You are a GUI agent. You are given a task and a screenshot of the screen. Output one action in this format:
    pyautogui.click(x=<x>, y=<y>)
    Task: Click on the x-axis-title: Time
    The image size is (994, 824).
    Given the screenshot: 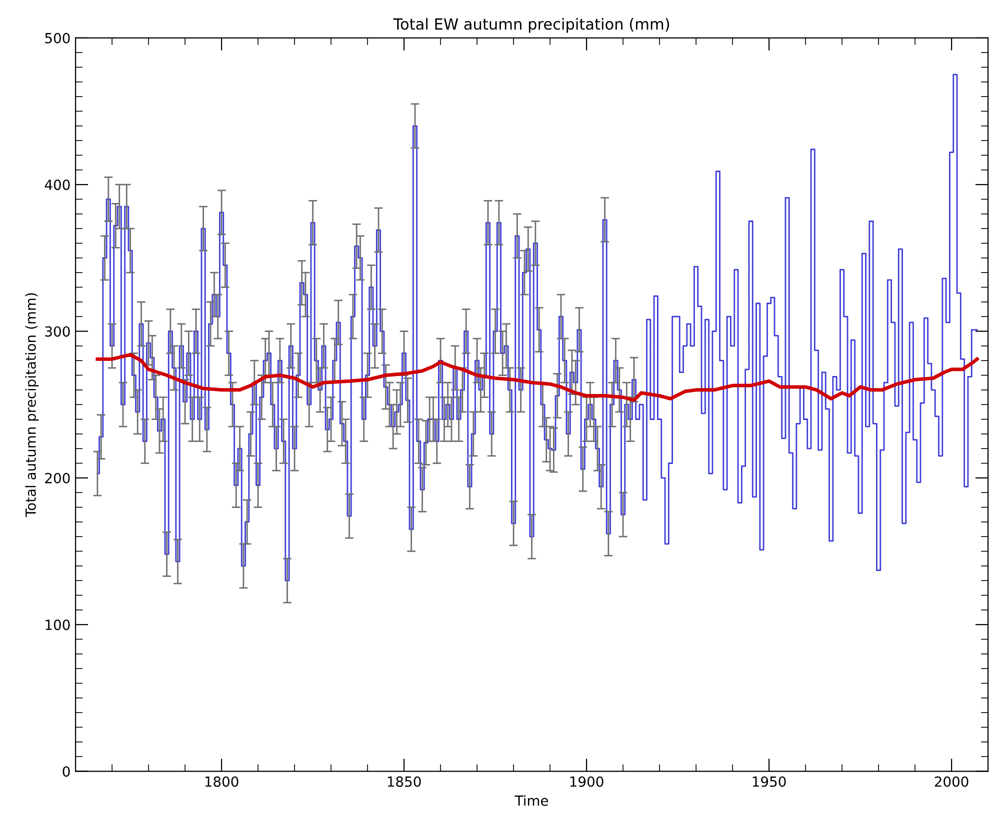 What is the action you would take?
    pyautogui.click(x=531, y=800)
    